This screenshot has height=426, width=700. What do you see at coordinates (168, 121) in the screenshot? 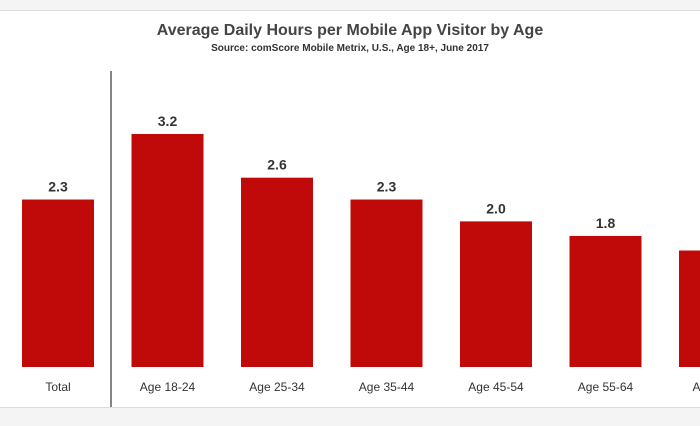
I see `bar-value-label-1: 3.2` at bounding box center [168, 121].